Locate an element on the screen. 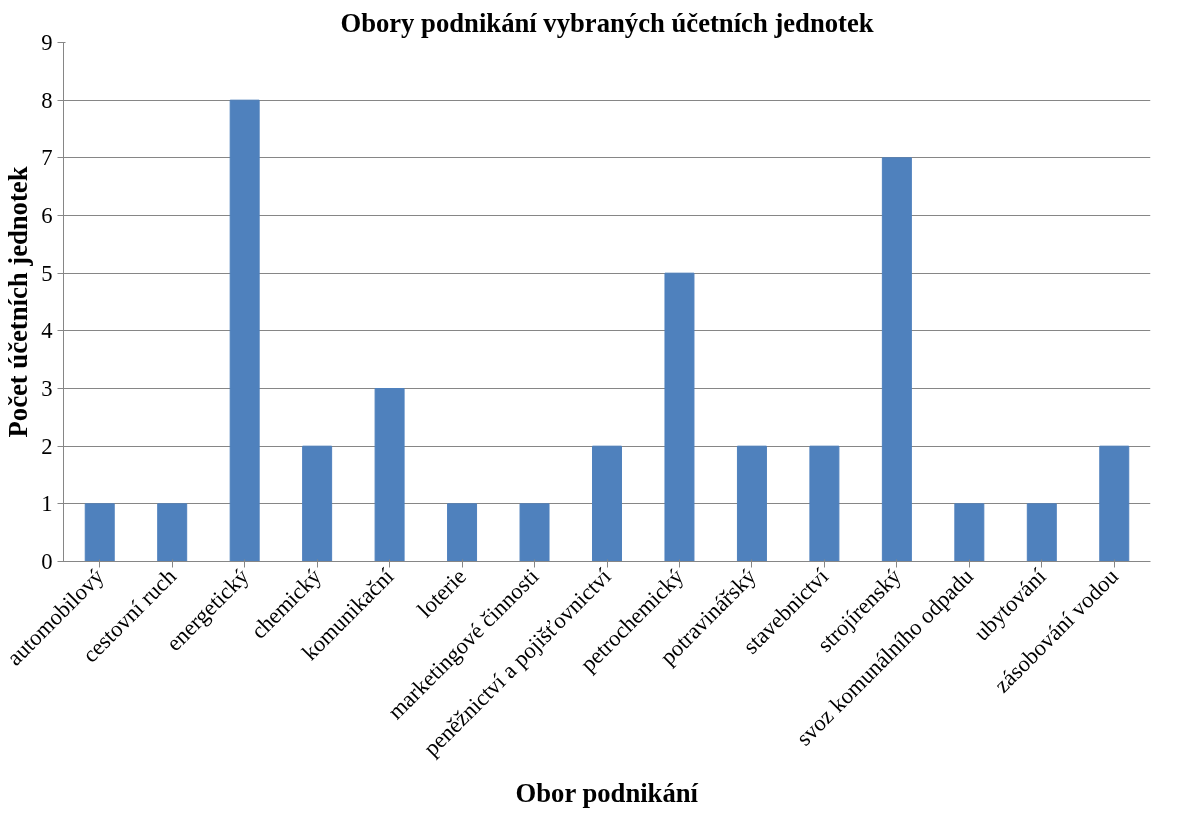 The width and height of the screenshot is (1187, 818). y-tick-label: 0 is located at coordinates (47, 561).